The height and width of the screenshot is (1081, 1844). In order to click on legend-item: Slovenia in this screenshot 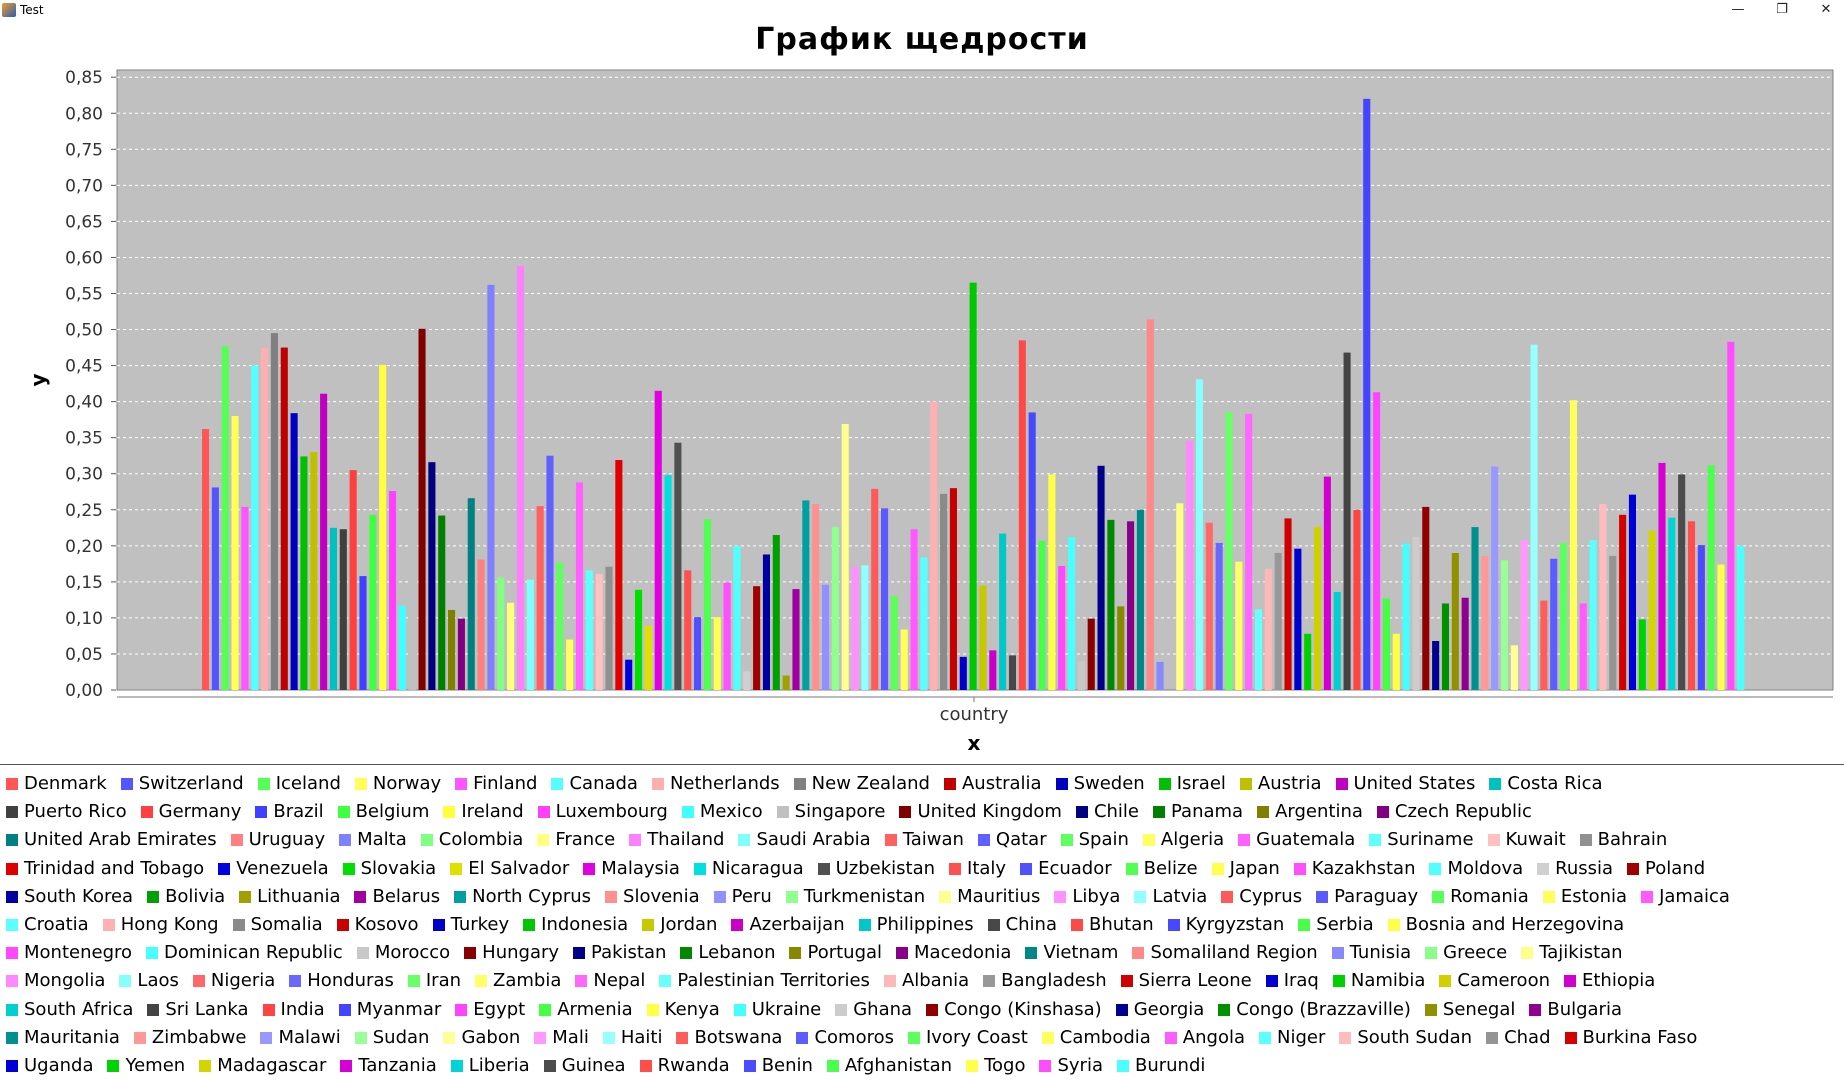, I will do `click(652, 897)`.